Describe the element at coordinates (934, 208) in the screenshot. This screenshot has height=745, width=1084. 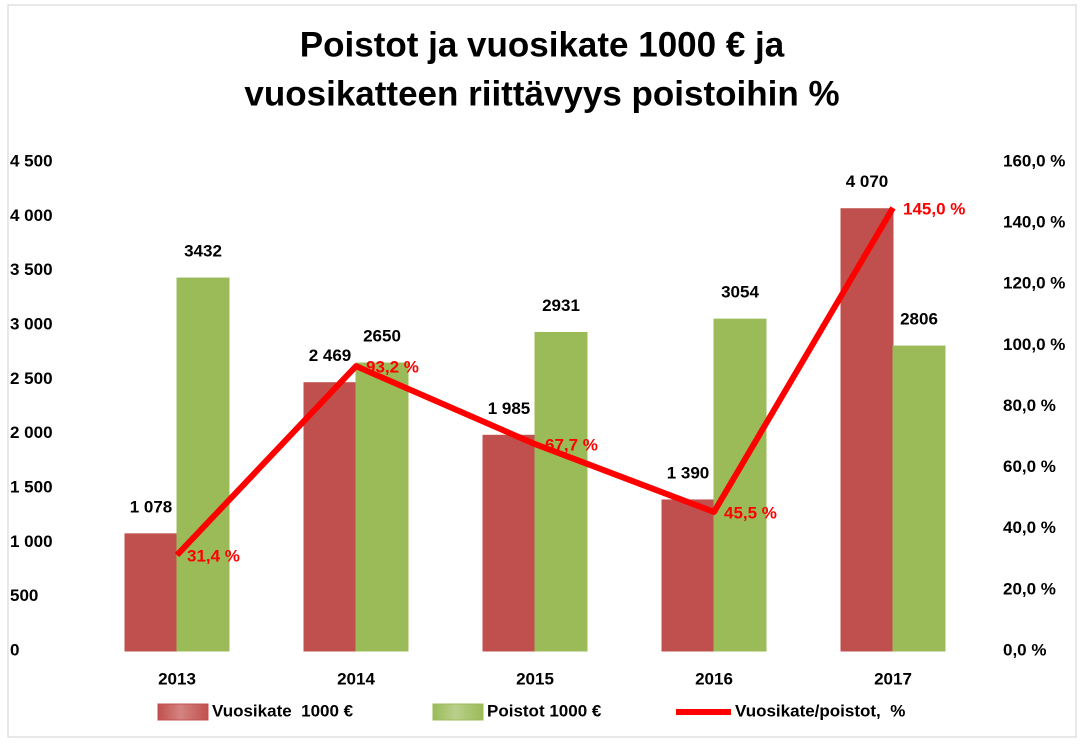
I see `data-label: 145,0 %` at that location.